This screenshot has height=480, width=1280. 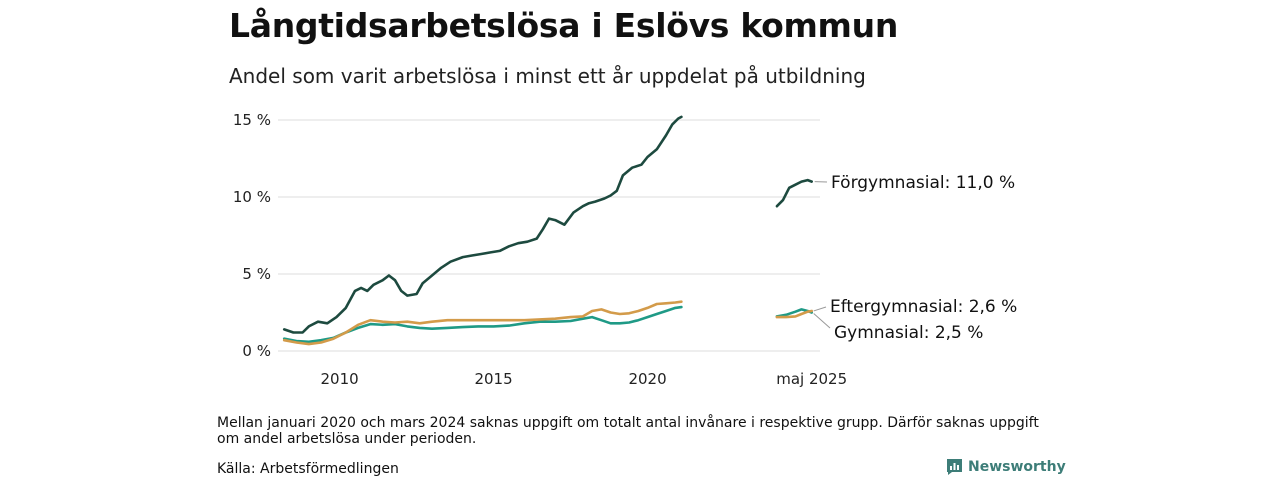 What do you see at coordinates (954, 467) in the screenshot?
I see `bar-chart-logo-icon` at bounding box center [954, 467].